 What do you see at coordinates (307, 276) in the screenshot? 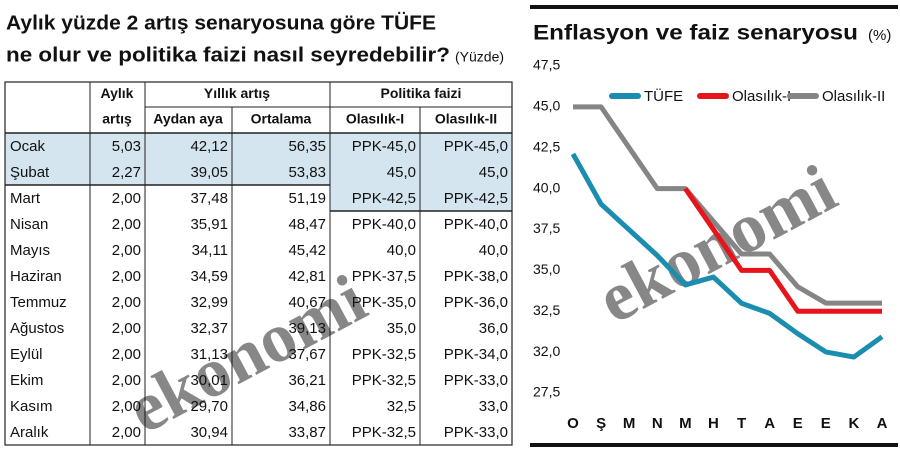
I see `table-cell: 42,81` at bounding box center [307, 276].